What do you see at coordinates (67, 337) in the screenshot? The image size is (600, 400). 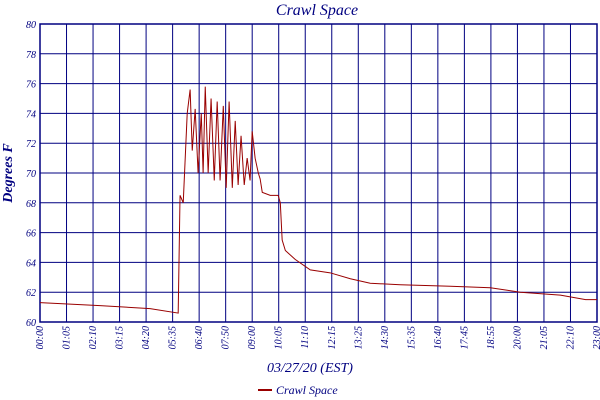 I see `x-tick-label: 01:05` at bounding box center [67, 337].